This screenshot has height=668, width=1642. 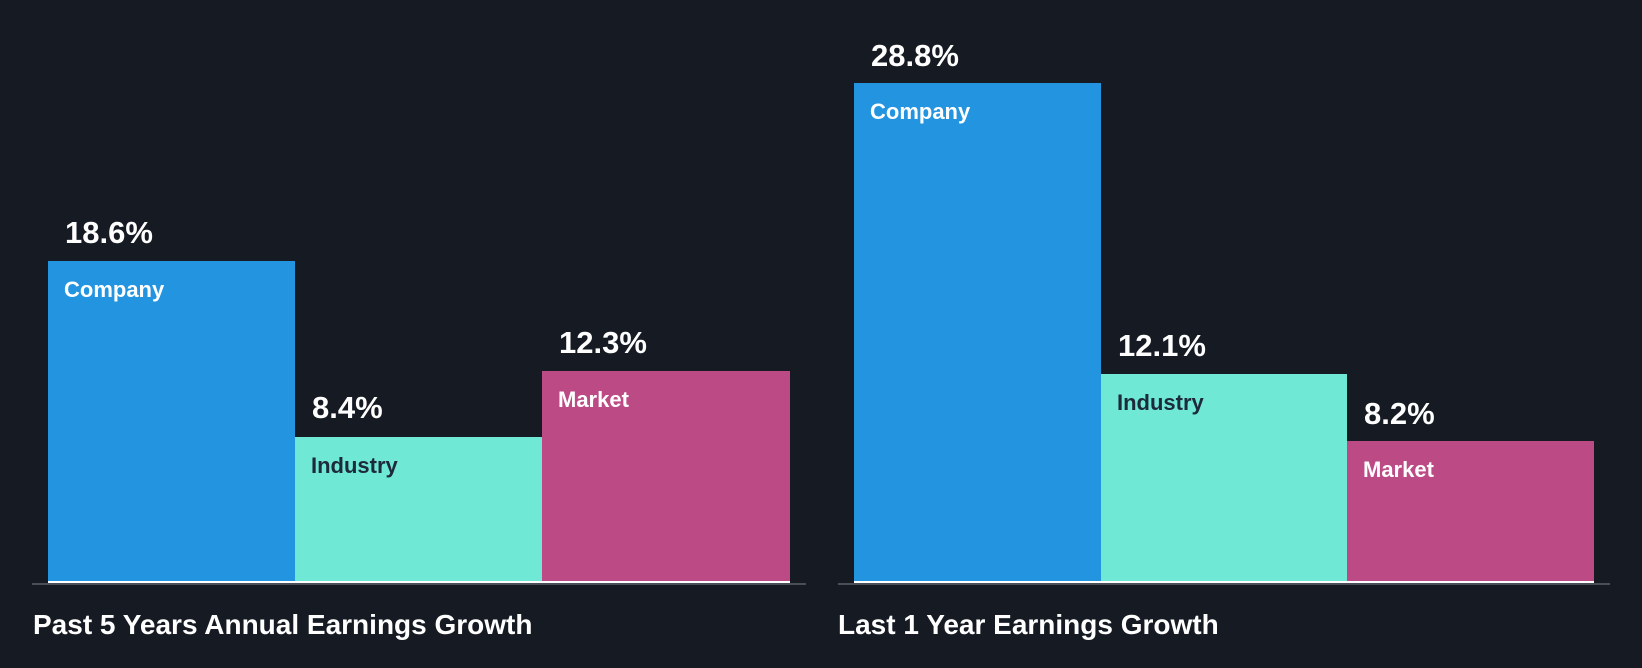 I want to click on chart-title: Last 1 Year Earnings Growth, so click(x=1028, y=624).